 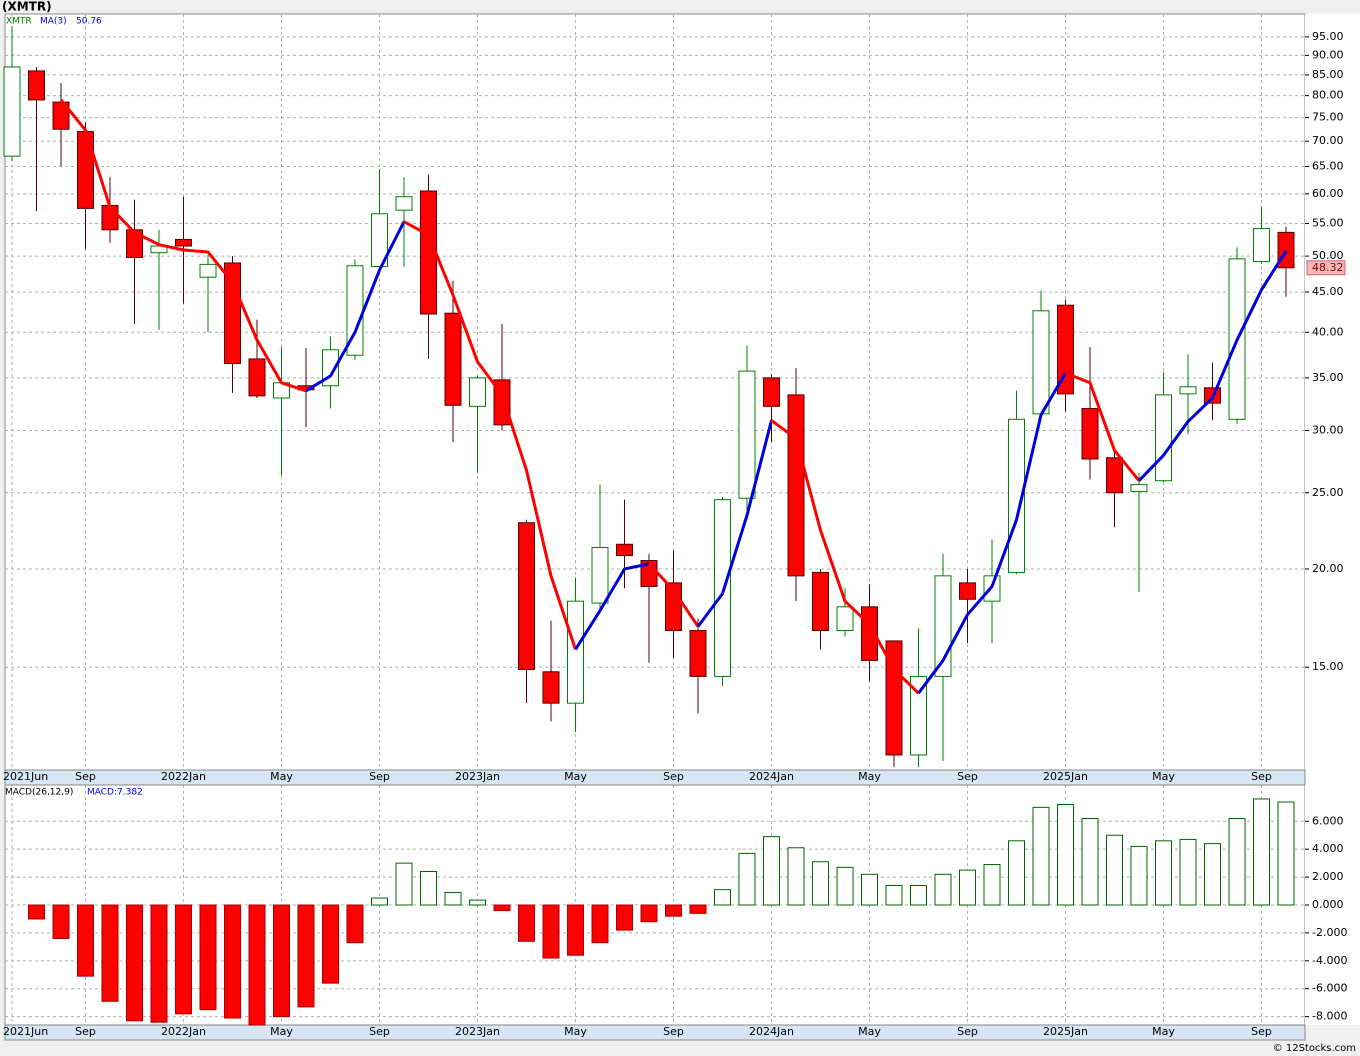 What do you see at coordinates (1328, 848) in the screenshot?
I see `y-tick-label: 4.000` at bounding box center [1328, 848].